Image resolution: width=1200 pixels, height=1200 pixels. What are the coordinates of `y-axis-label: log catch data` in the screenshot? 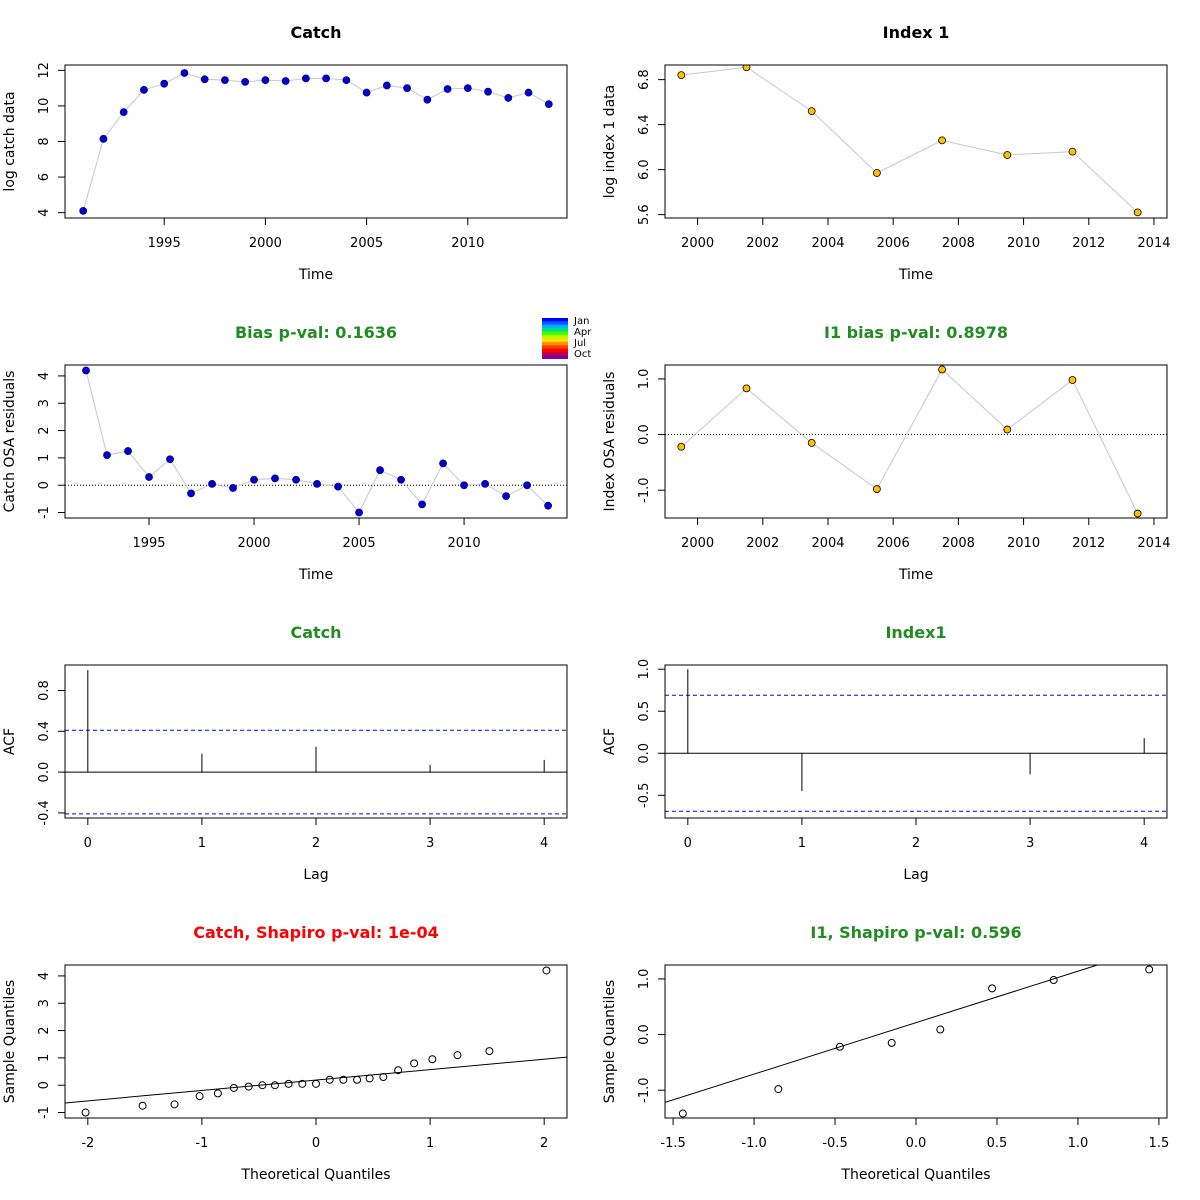 It's located at (10, 141).